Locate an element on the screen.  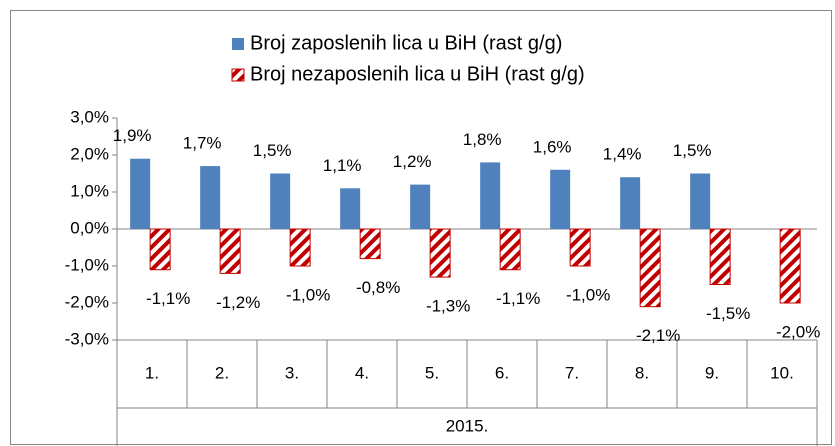
data-label: -1,3% is located at coordinates (448, 306).